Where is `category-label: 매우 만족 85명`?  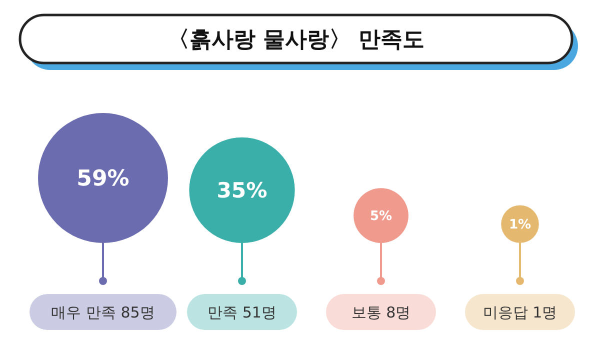
category-label: 매우 만족 85명 is located at coordinates (103, 312).